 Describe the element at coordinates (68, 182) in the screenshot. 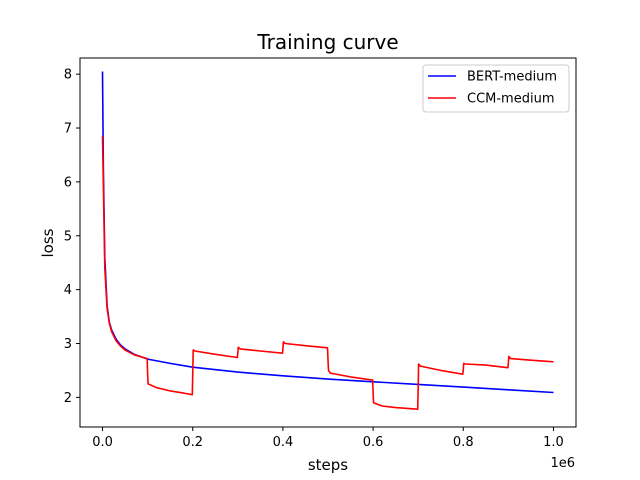

I see `y-tick-label: 6` at that location.